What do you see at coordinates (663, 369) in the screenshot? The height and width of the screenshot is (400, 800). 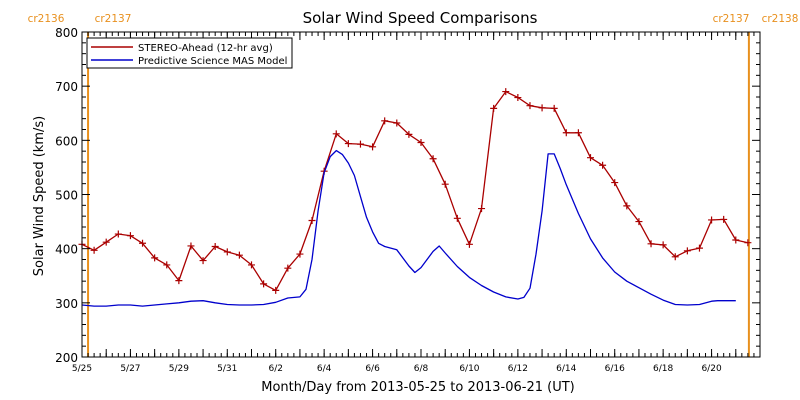 I see `x-tick-label: 6/18` at bounding box center [663, 369].